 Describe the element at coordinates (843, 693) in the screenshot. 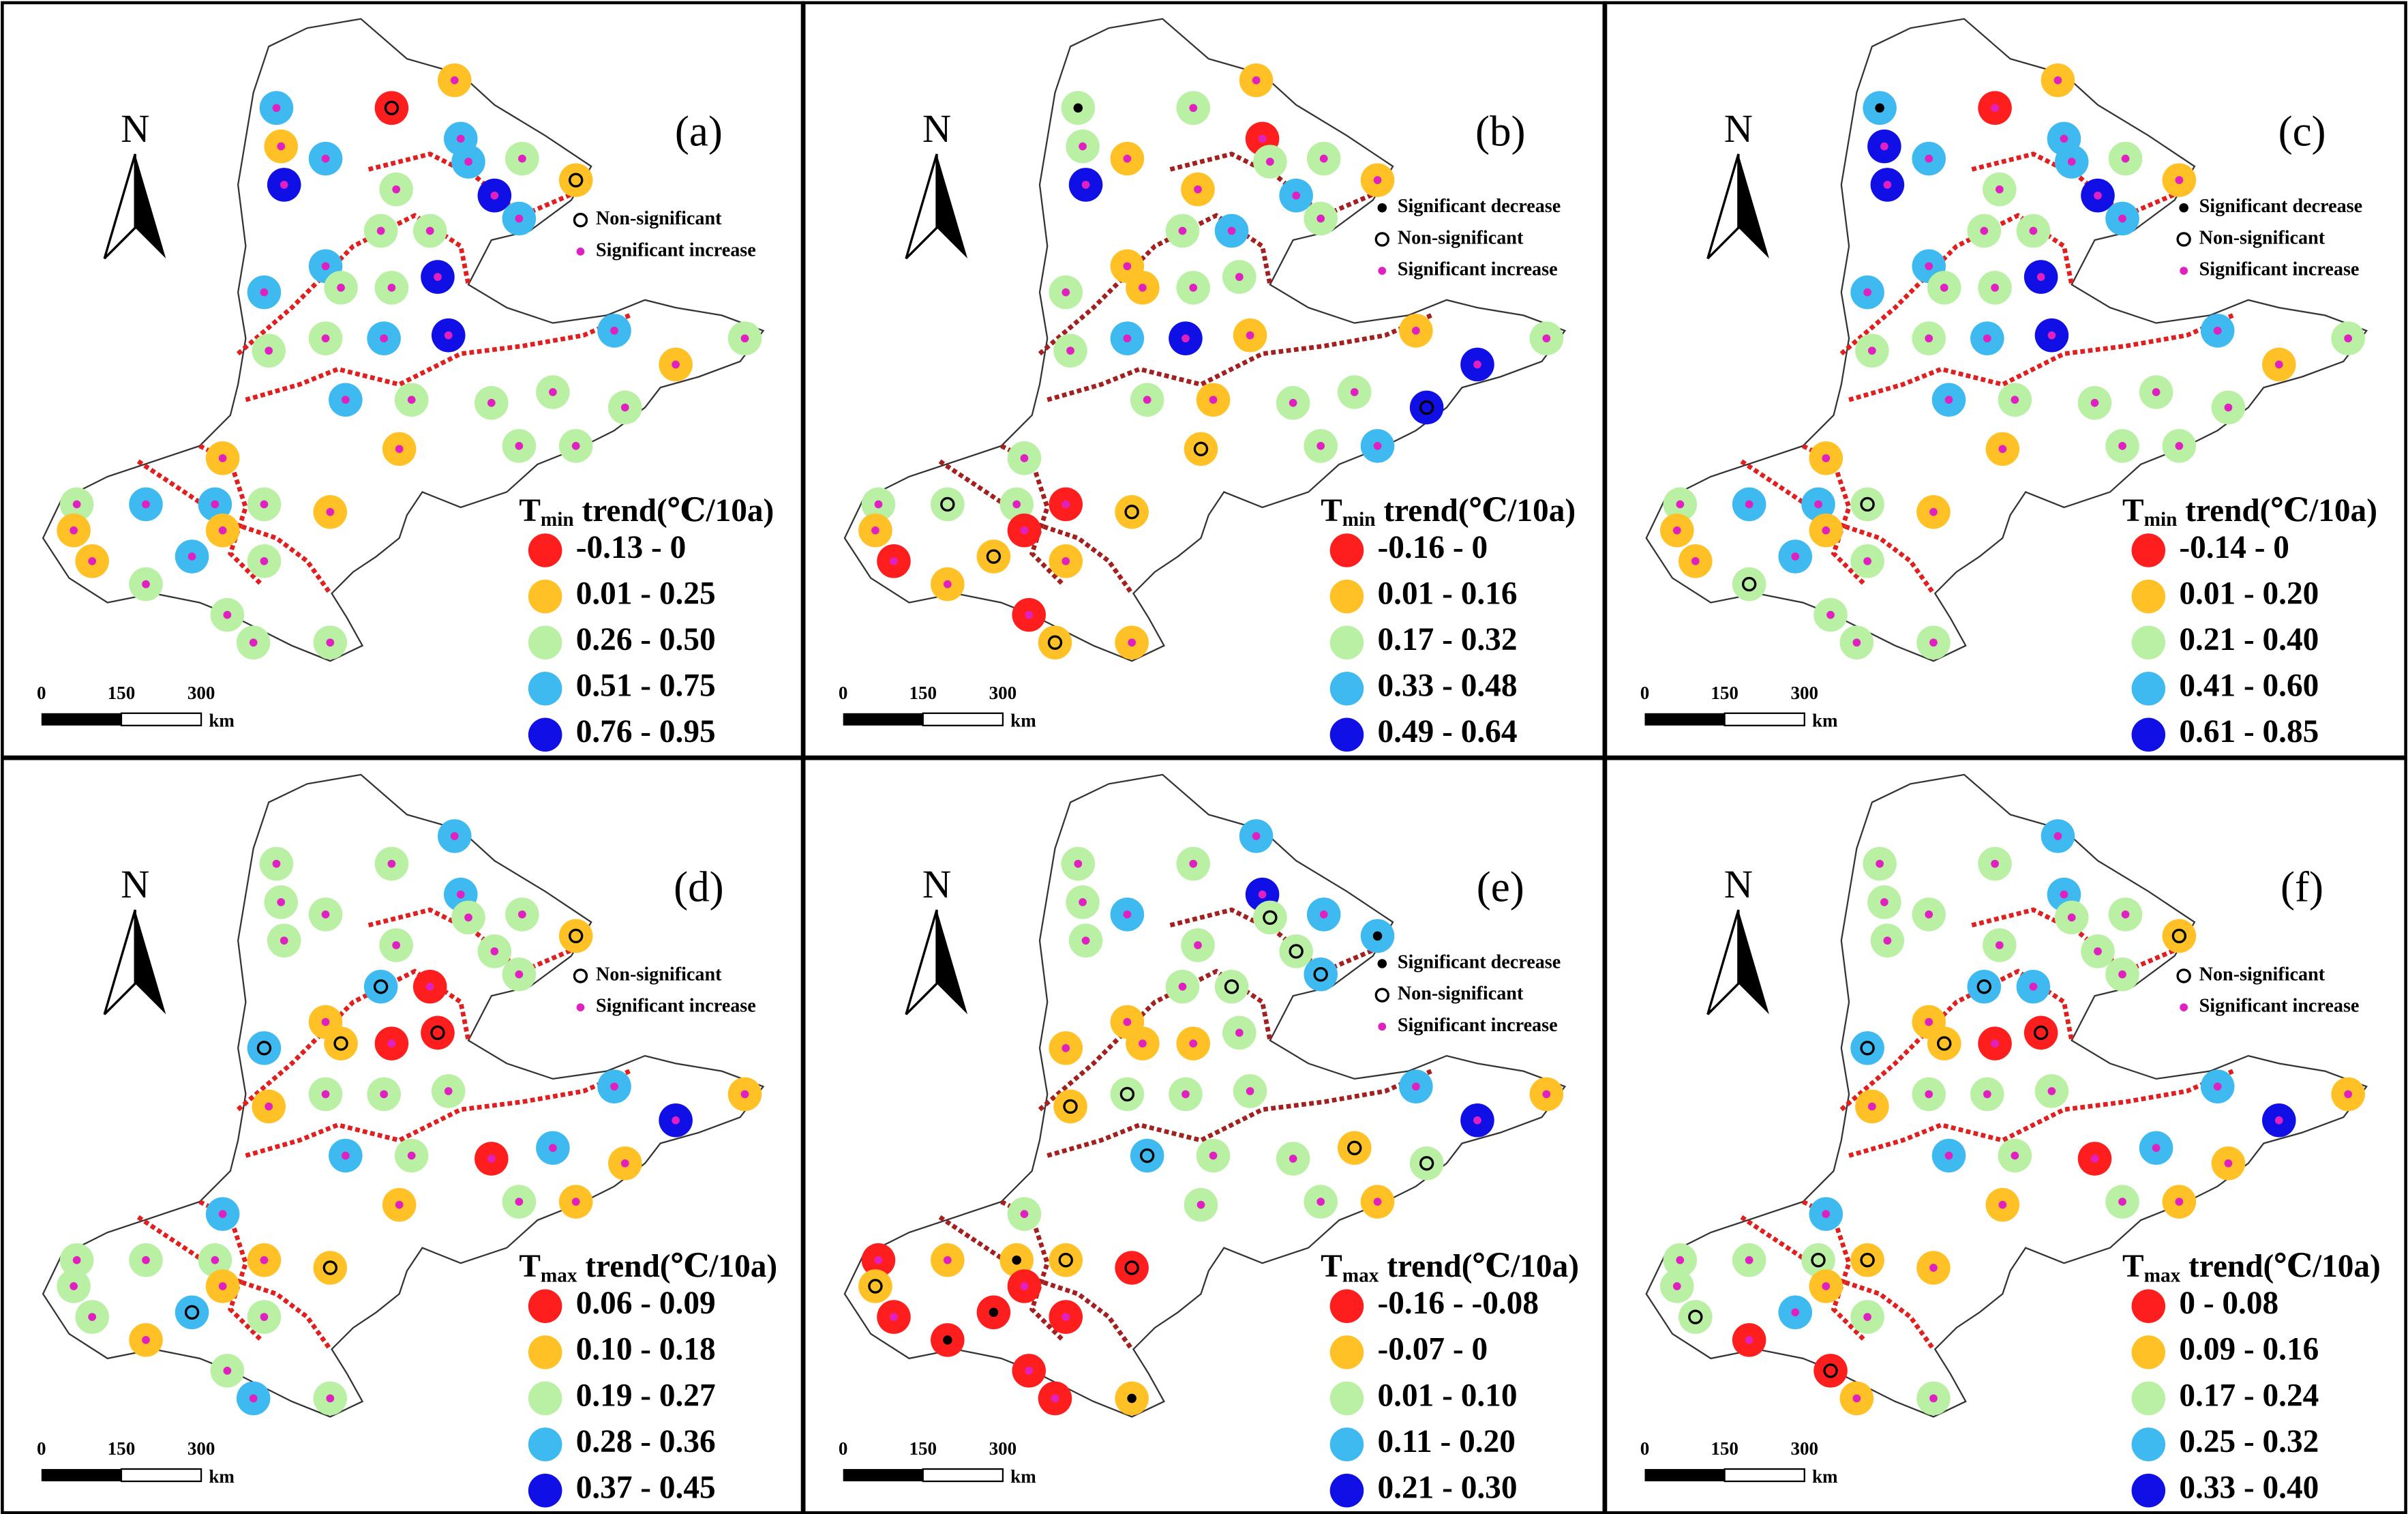

I see `scale-tick-label: 0` at that location.